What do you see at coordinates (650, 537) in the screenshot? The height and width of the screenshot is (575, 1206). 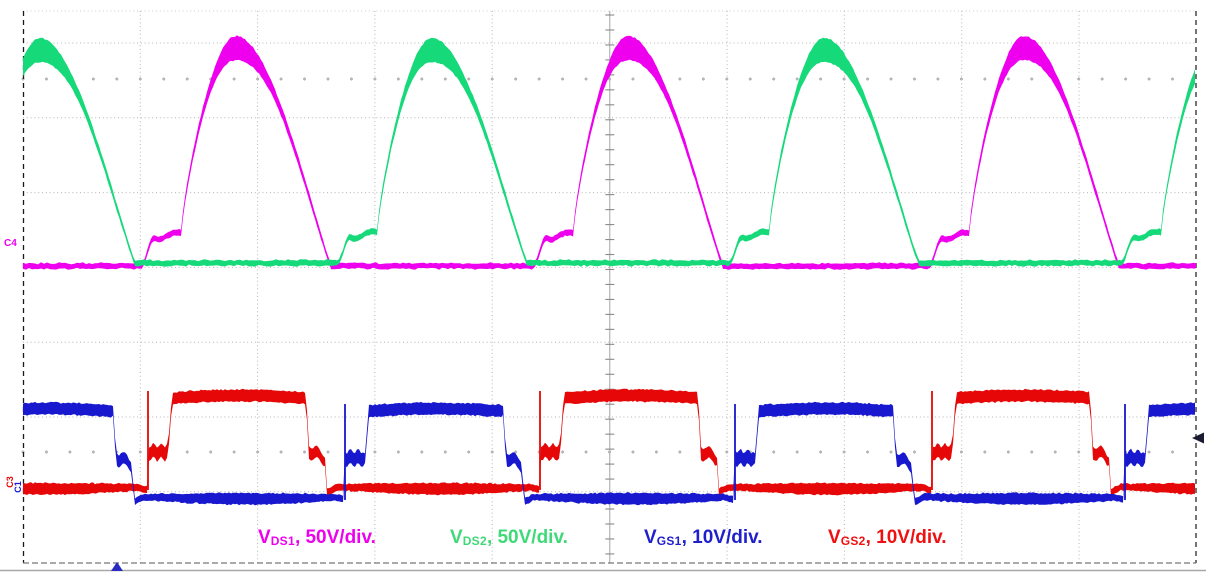 I see `legend-vgs1-symbol: V` at bounding box center [650, 537].